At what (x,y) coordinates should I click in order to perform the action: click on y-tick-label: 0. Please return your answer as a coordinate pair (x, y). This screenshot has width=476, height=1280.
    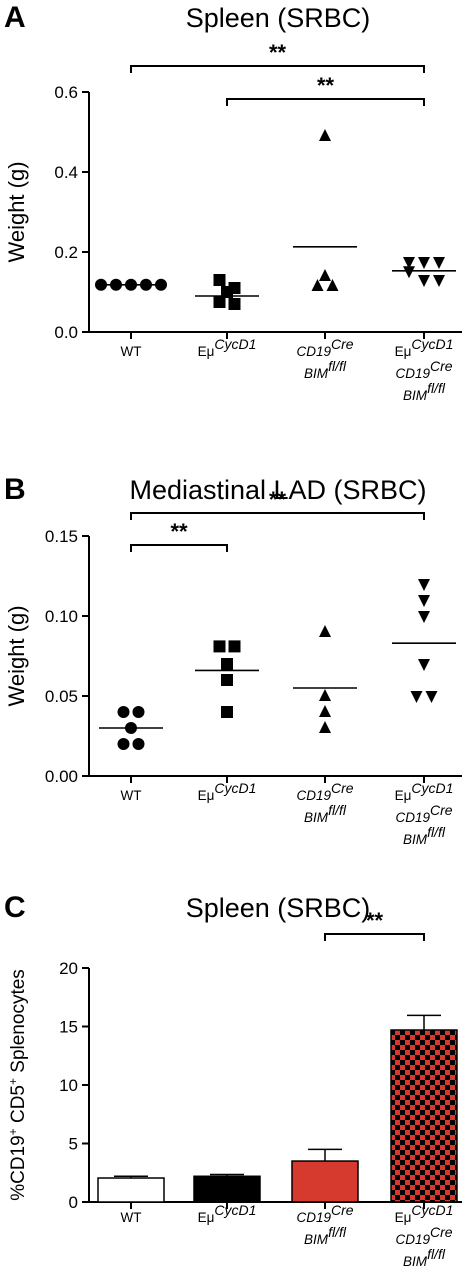
    Looking at the image, I should click on (73, 1202).